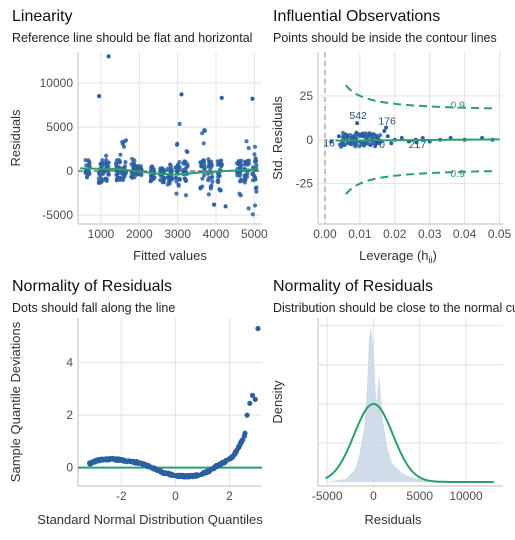 The image size is (515, 540). I want to click on contour-line-lower, so click(420, 182).